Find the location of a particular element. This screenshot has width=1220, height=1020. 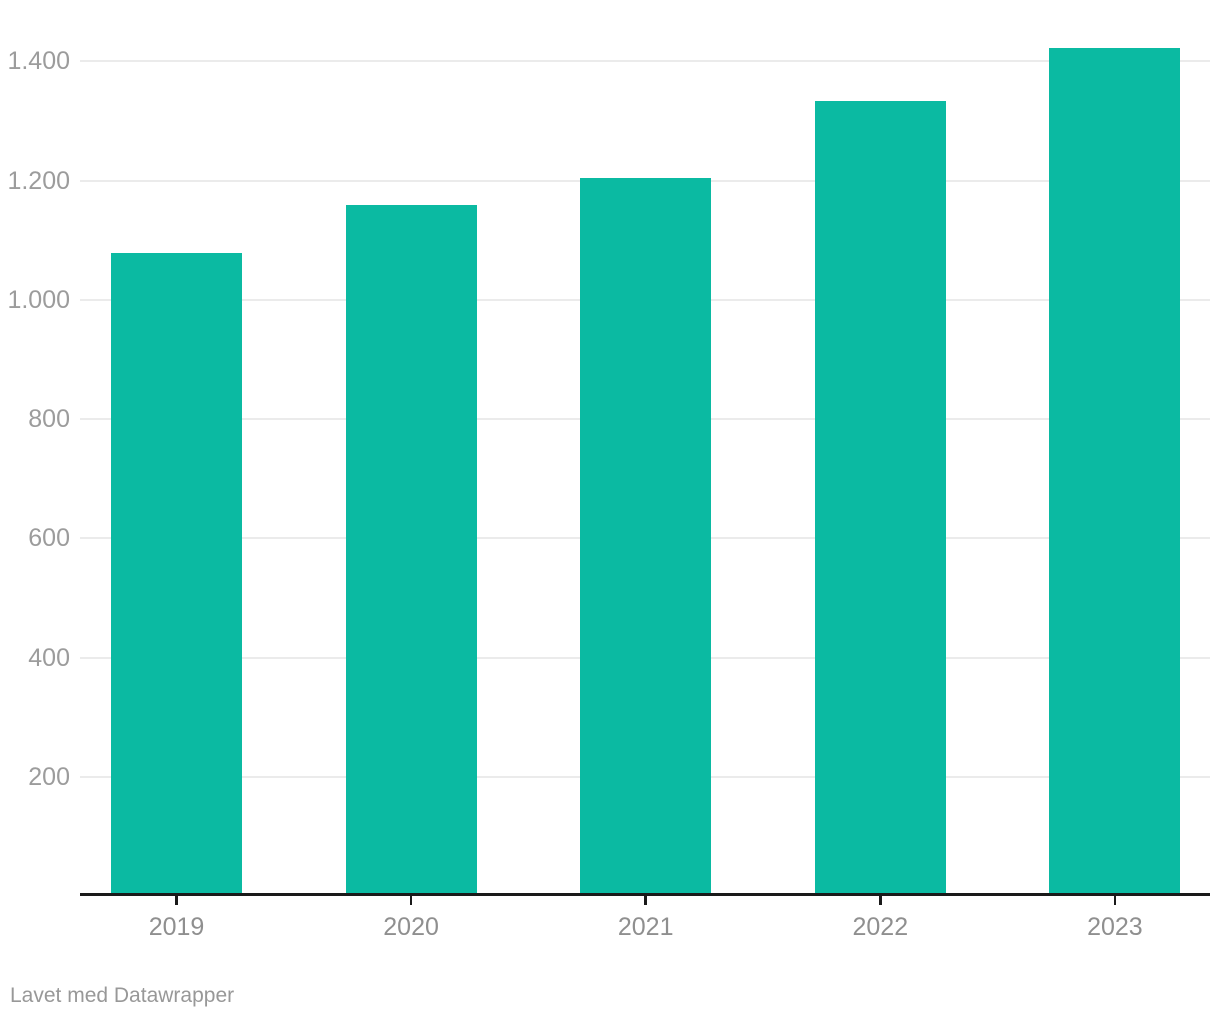

x-axis-line is located at coordinates (645, 894).